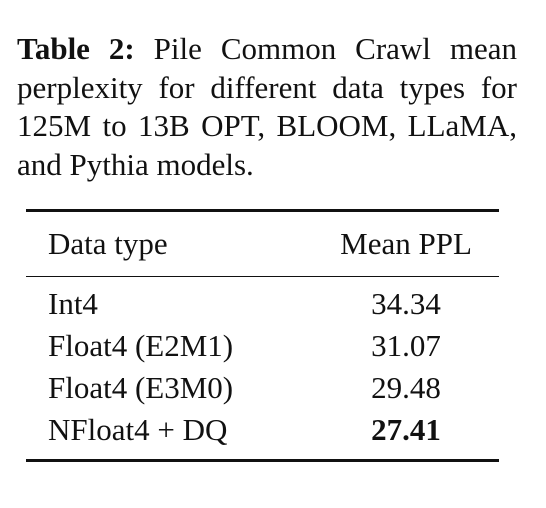 This screenshot has width=546, height=508. Describe the element at coordinates (73, 303) in the screenshot. I see `row-data-type: Int4` at that location.